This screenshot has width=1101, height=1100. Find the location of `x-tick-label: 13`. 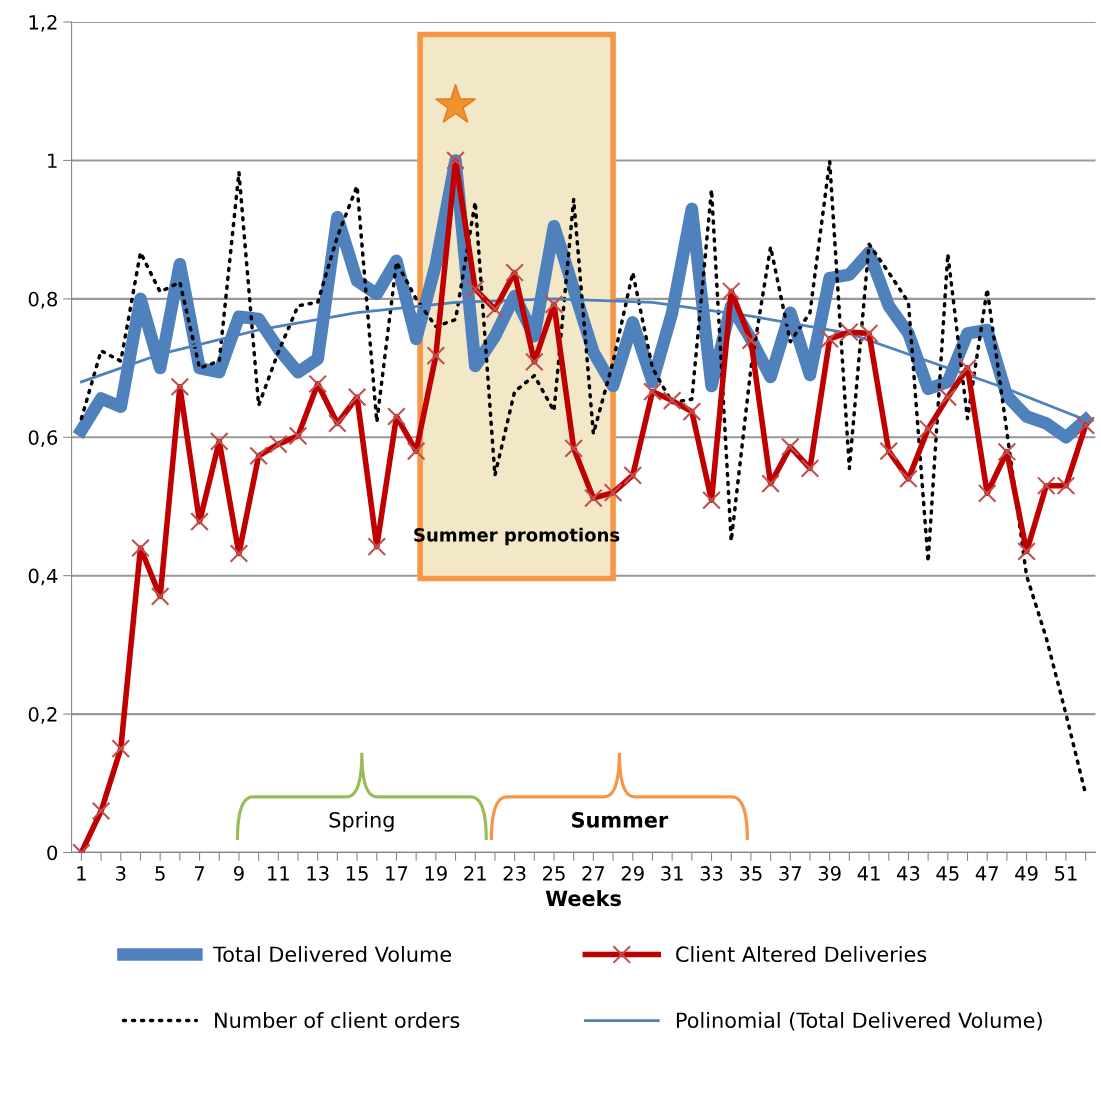

x-tick-label: 13 is located at coordinates (318, 873).